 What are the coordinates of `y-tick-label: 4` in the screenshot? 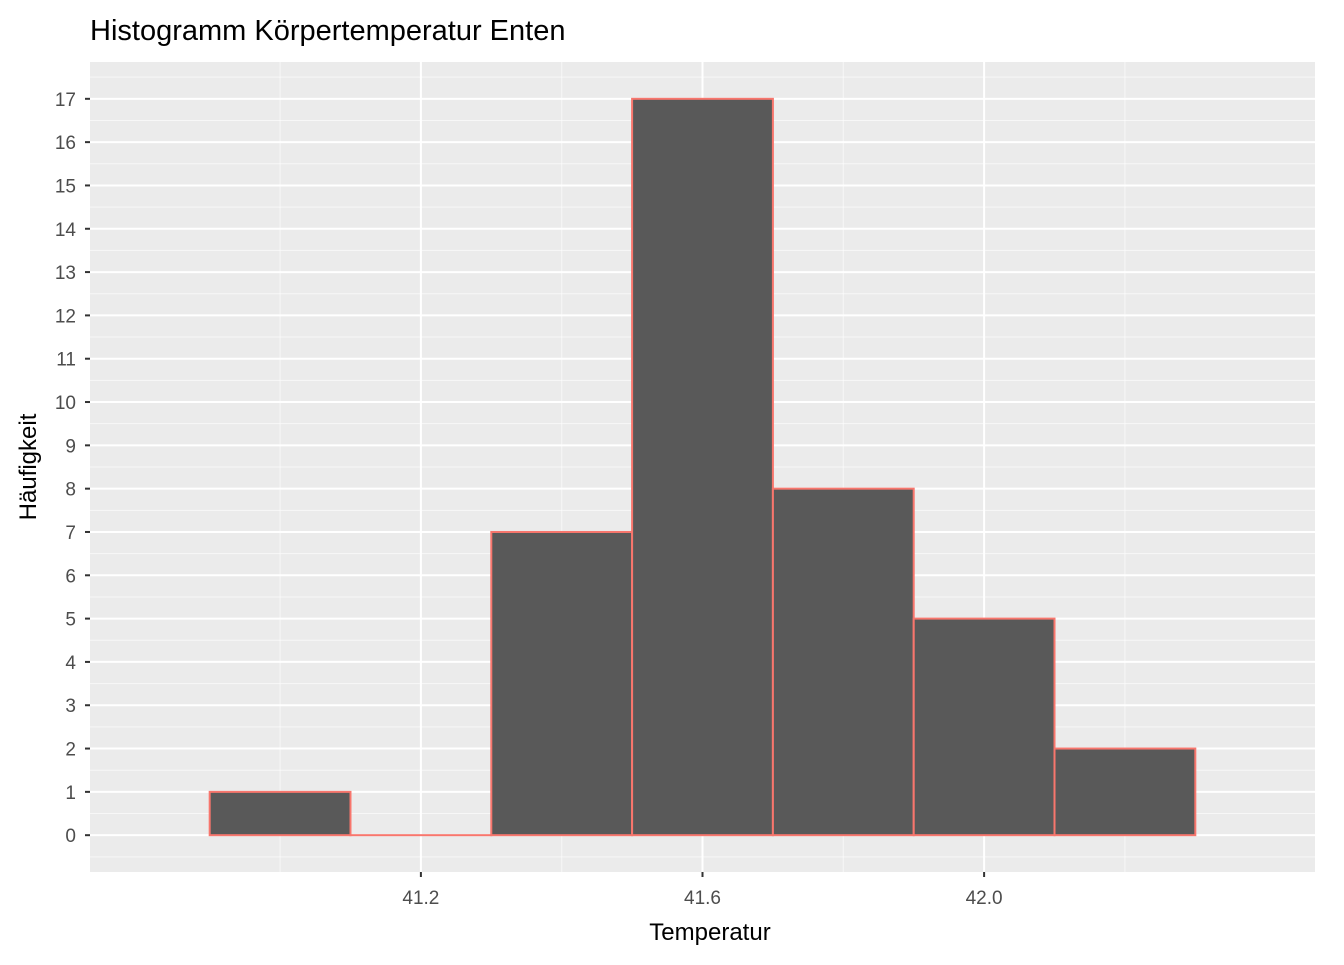 It's located at (70, 663).